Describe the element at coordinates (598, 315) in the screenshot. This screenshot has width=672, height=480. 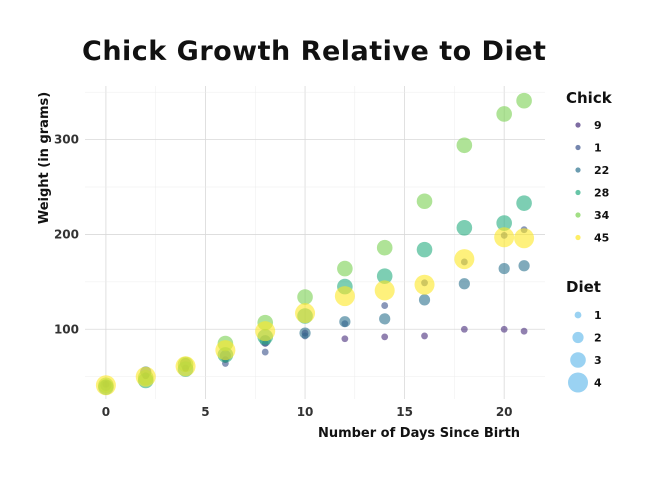
I see `diet-legend-label: 1` at that location.